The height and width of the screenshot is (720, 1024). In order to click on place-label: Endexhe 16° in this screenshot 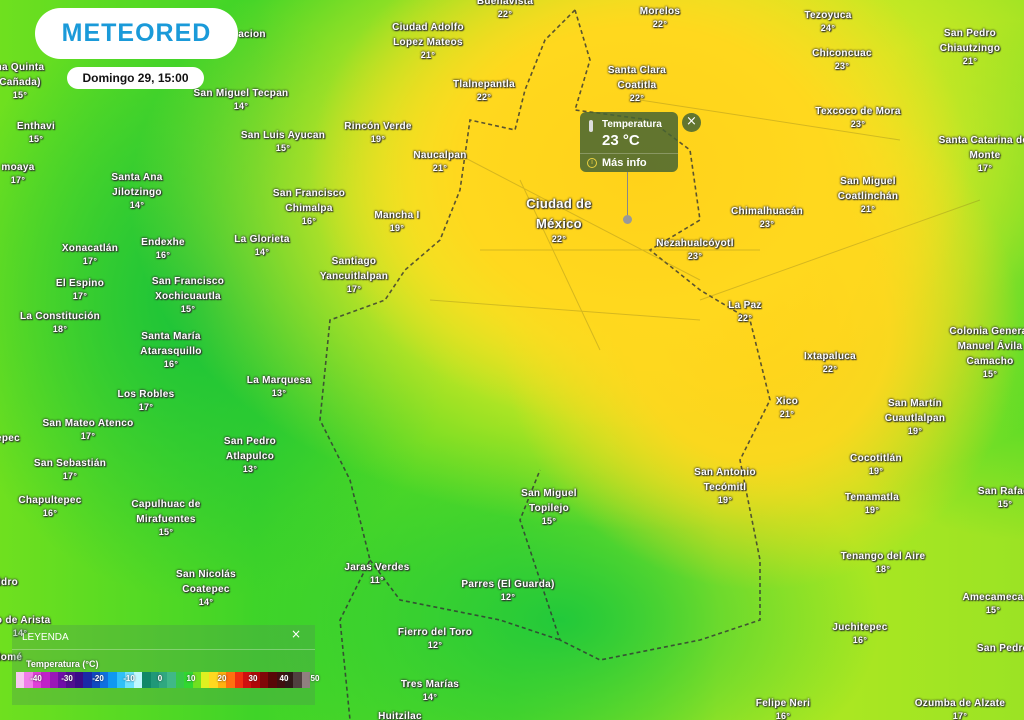, I will do `click(163, 247)`.